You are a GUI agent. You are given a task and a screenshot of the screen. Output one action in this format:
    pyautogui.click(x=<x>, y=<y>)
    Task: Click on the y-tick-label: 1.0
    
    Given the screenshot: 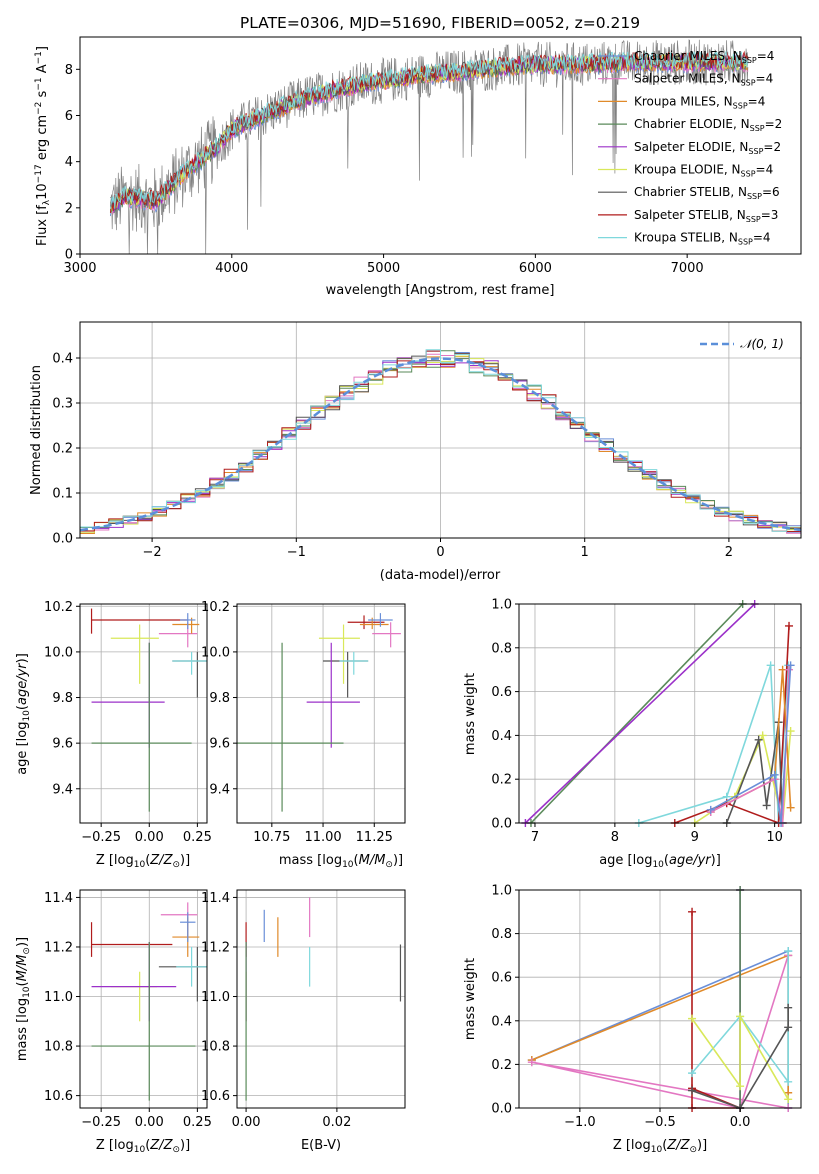 What is the action you would take?
    pyautogui.click(x=501, y=605)
    